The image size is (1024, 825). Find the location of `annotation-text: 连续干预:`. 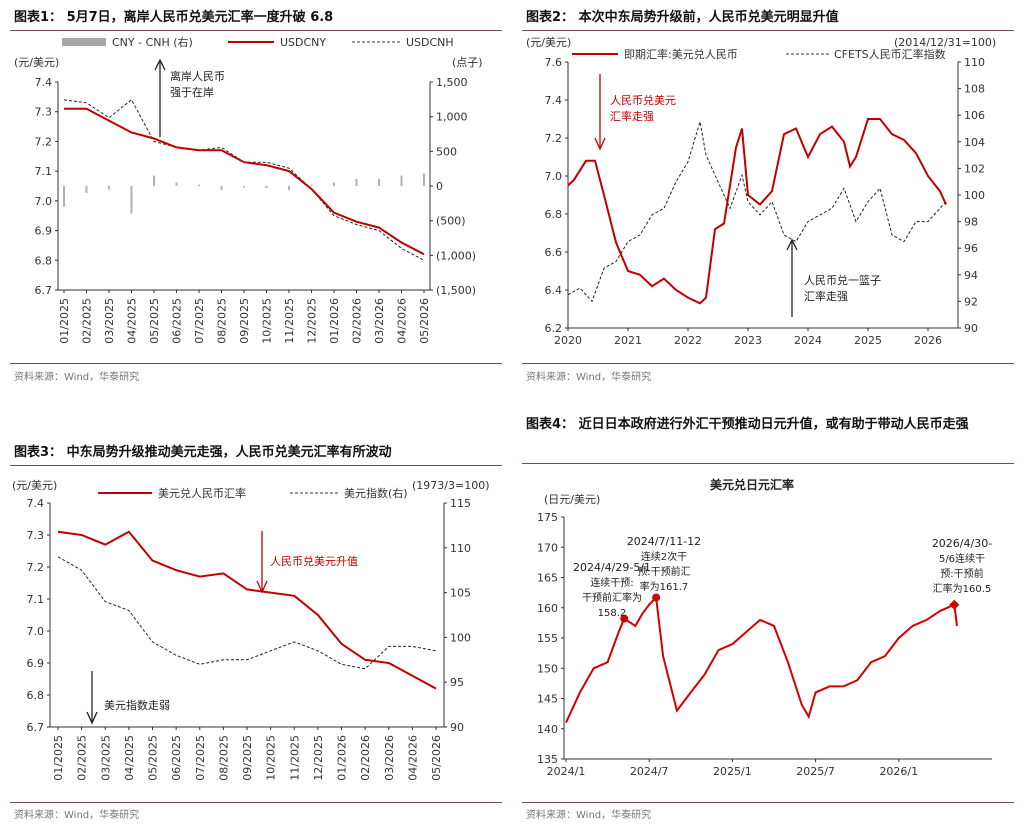

annotation-text: 连续干预: is located at coordinates (611, 582).